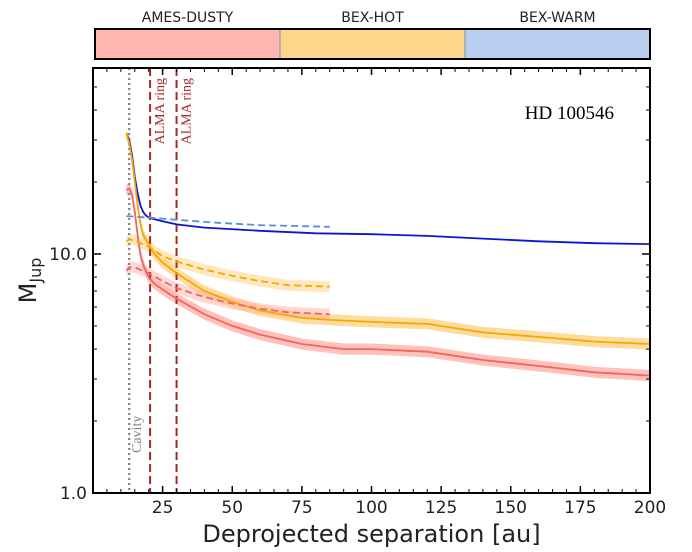  What do you see at coordinates (73, 494) in the screenshot?
I see `y-tick-label: 1.0` at bounding box center [73, 494].